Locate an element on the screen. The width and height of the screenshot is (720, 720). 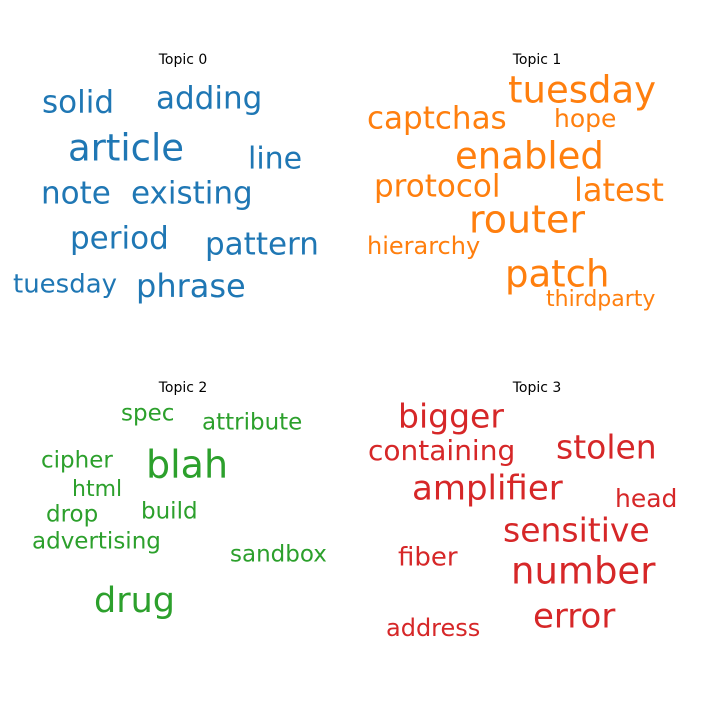
wordcloud-word-phrase: phrase is located at coordinates (191, 286).